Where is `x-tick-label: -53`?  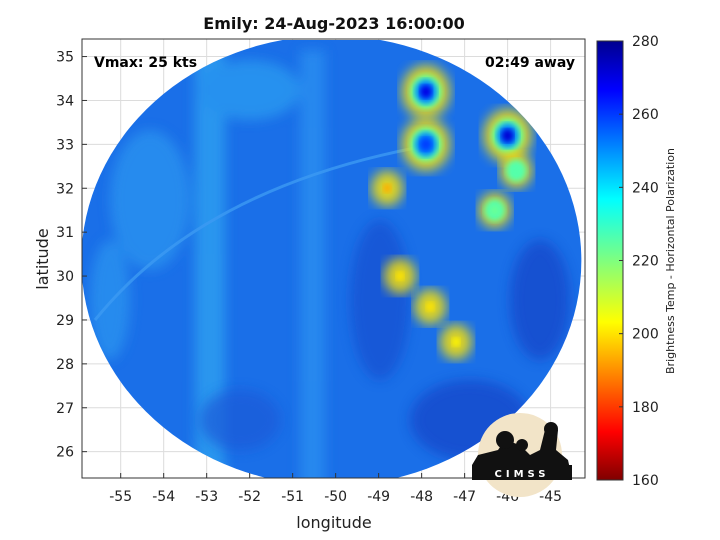
x-tick-label: -53 is located at coordinates (206, 497).